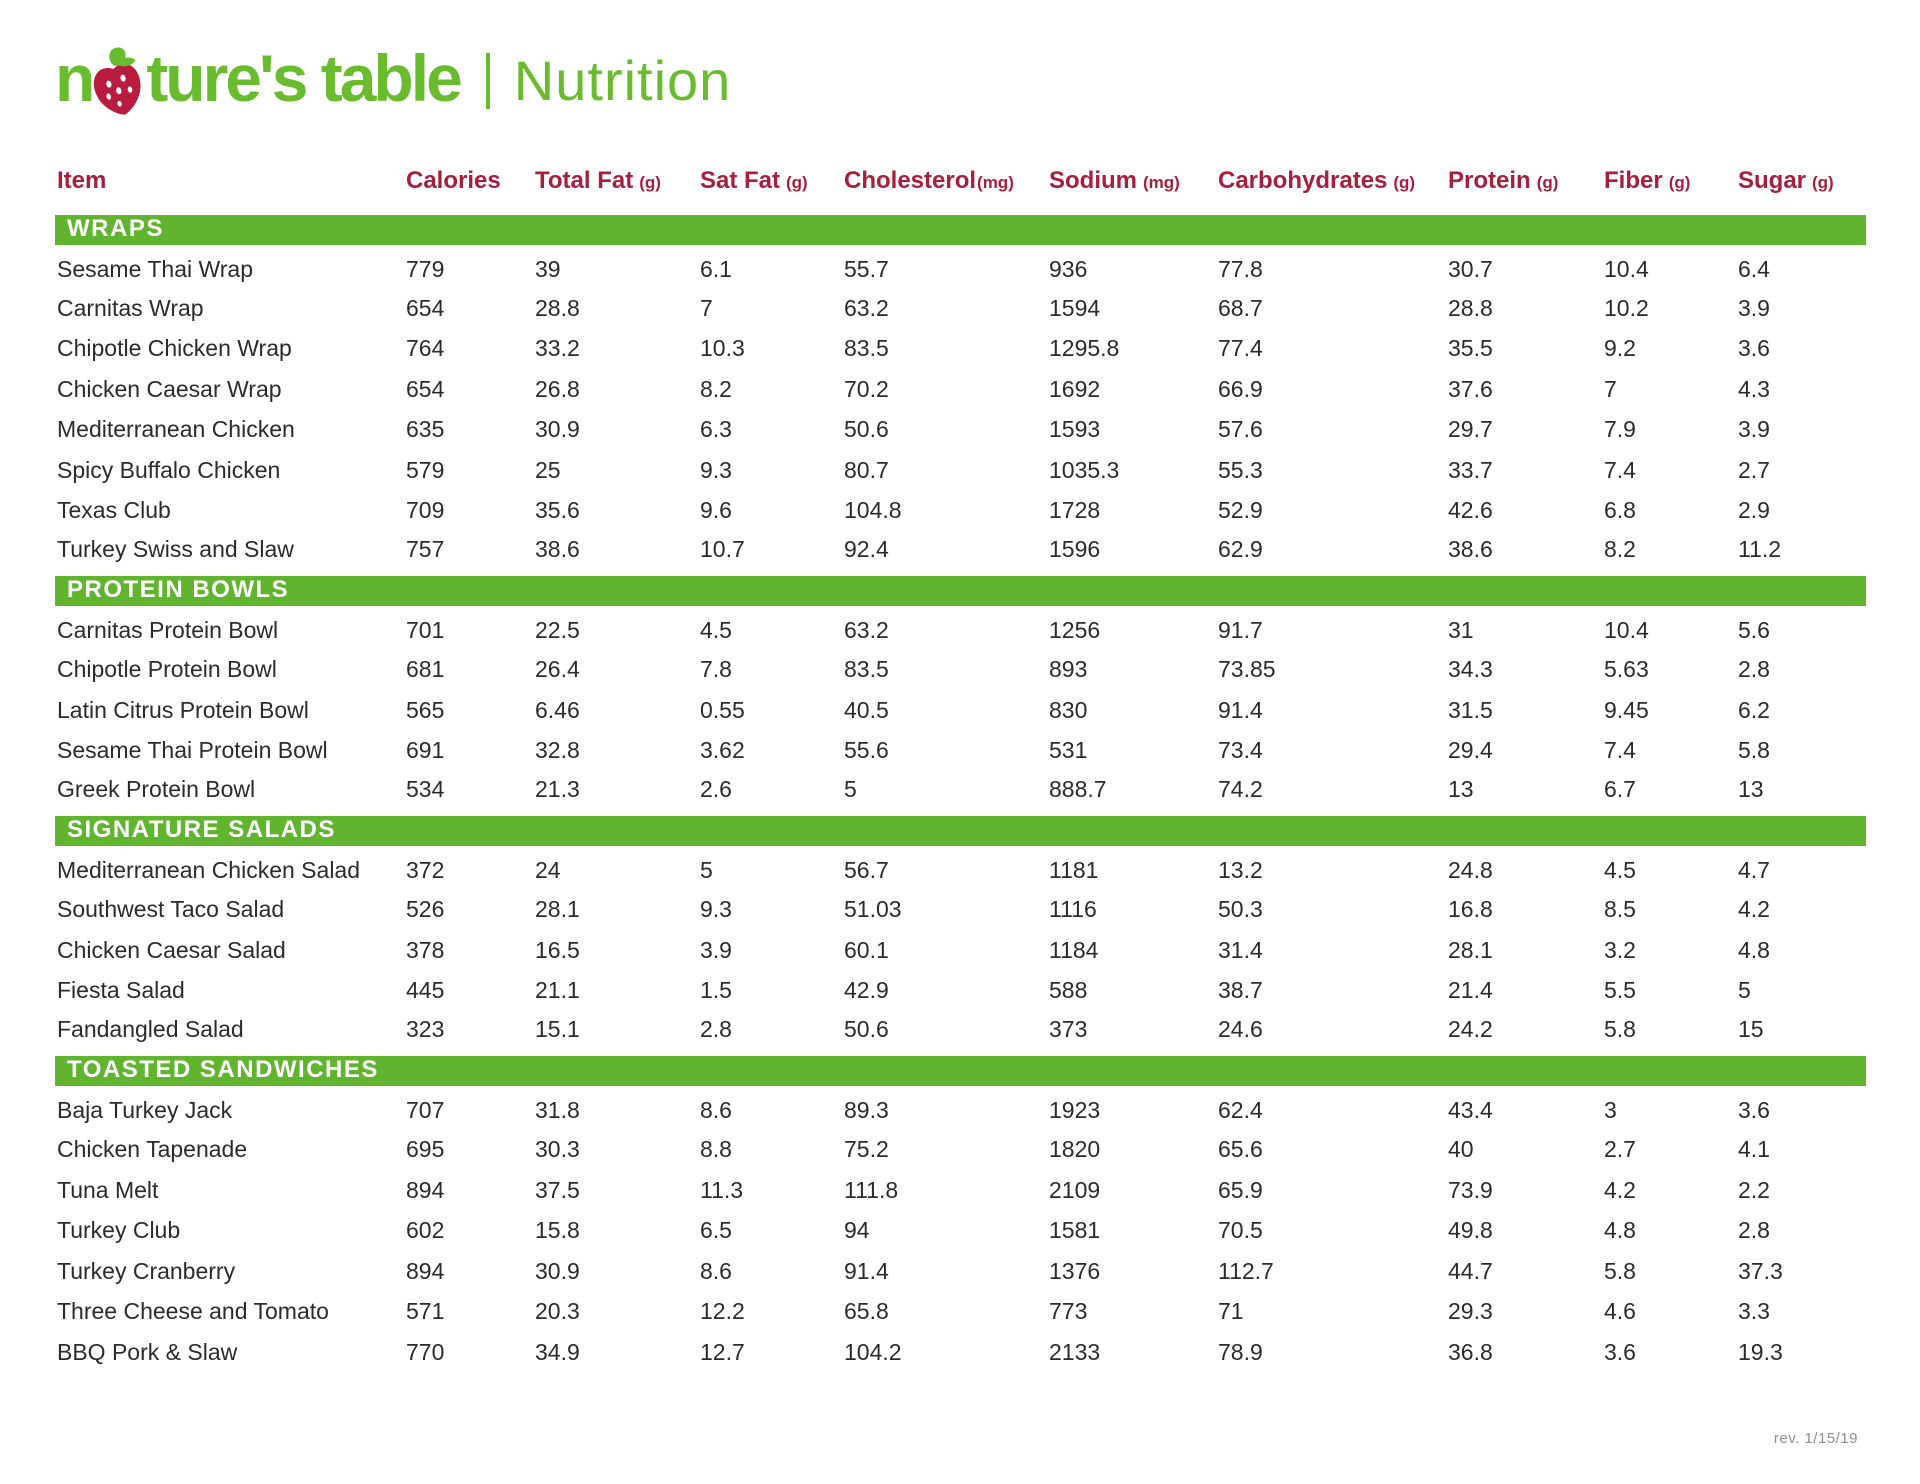 The width and height of the screenshot is (1920, 1484). Describe the element at coordinates (1240, 307) in the screenshot. I see `nutrition-value: 68.7` at that location.